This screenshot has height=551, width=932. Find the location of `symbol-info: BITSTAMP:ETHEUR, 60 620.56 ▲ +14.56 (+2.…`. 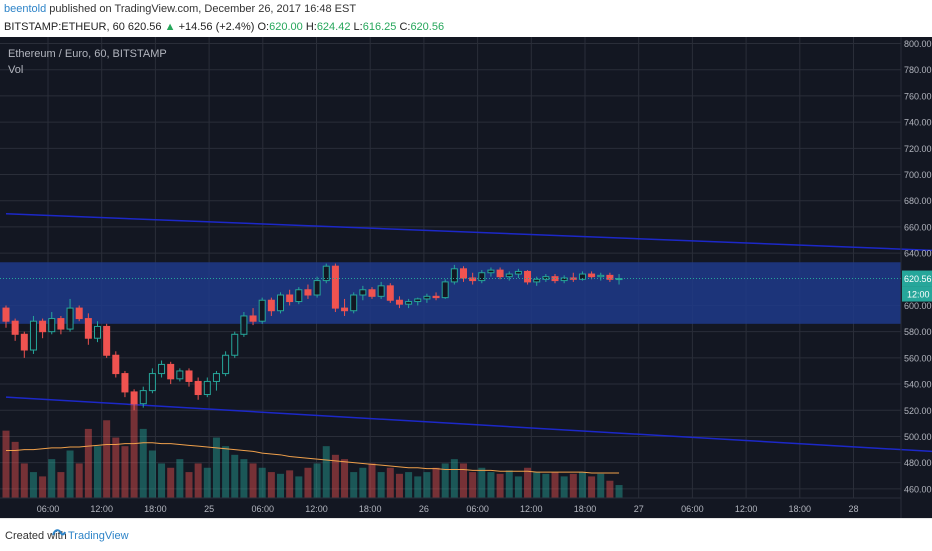

symbol-info: BITSTAMP:ETHEUR, 60 620.56 ▲ +14.56 (+2.… is located at coordinates (224, 27).